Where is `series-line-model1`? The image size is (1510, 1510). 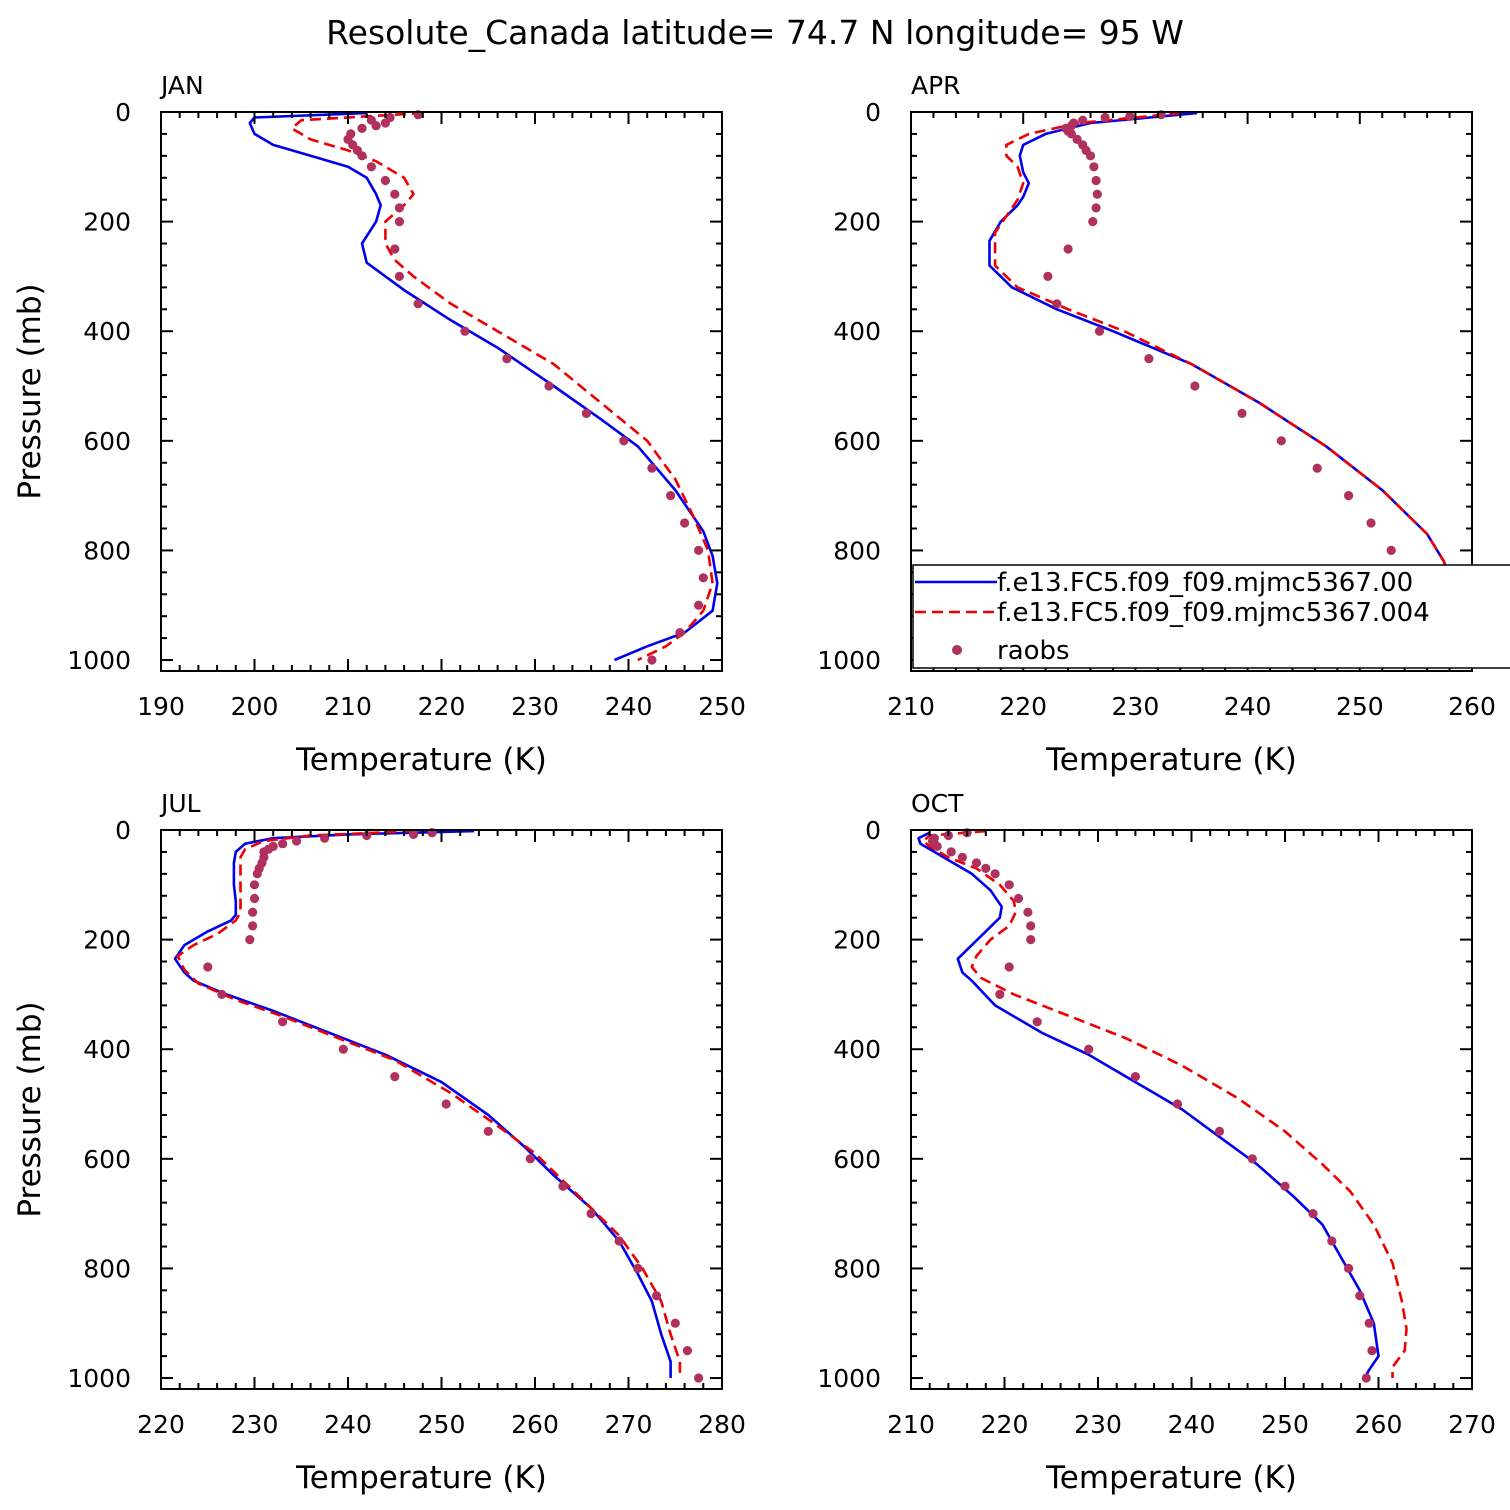 series-line-model1 is located at coordinates (483, 386).